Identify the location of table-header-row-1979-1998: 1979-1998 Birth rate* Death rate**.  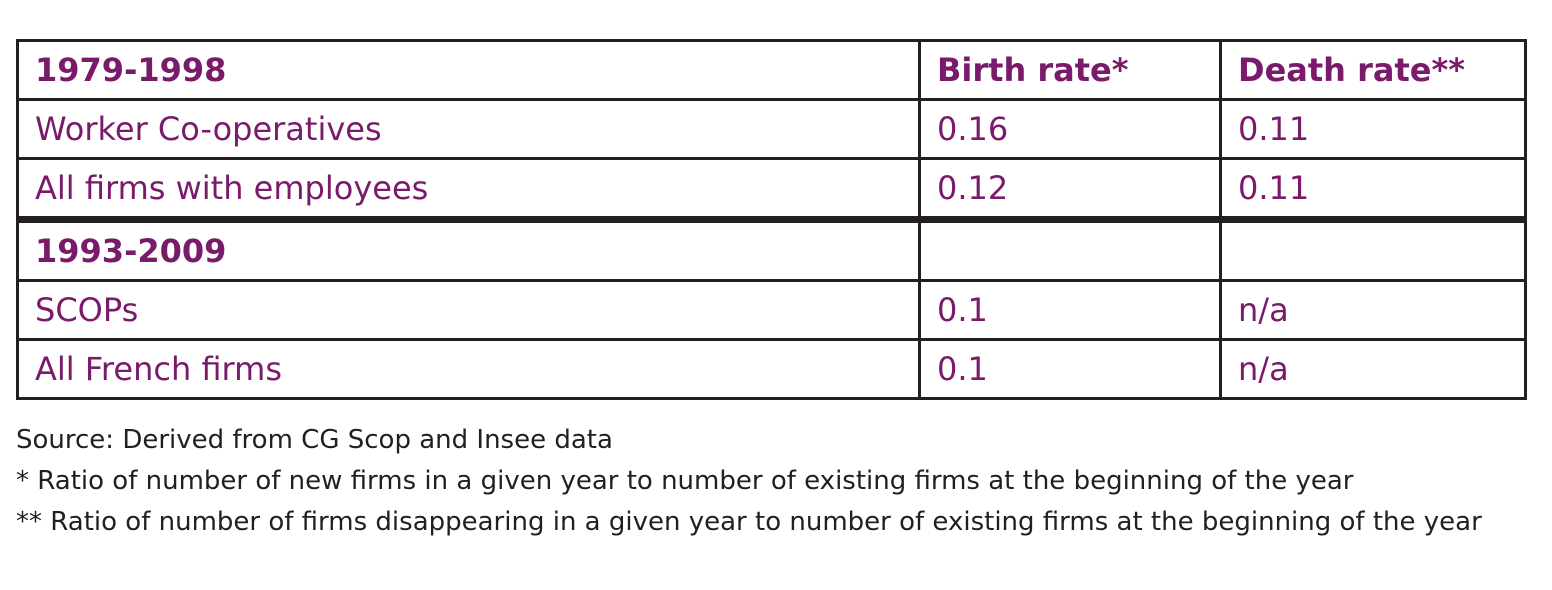
(771, 70).